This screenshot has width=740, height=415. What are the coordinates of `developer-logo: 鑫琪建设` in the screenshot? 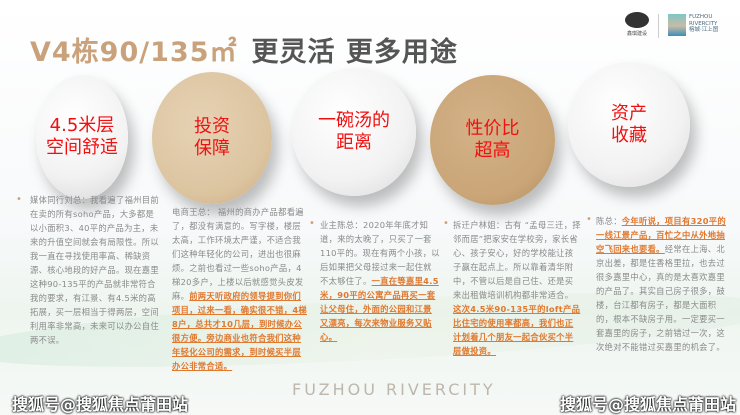 It's located at (637, 24).